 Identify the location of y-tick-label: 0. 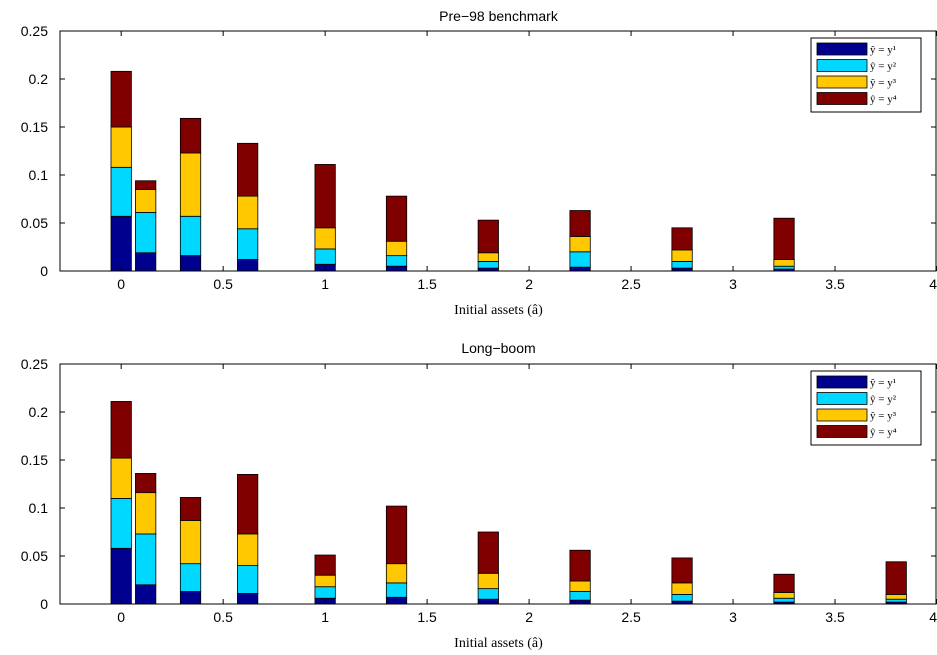
(44, 604).